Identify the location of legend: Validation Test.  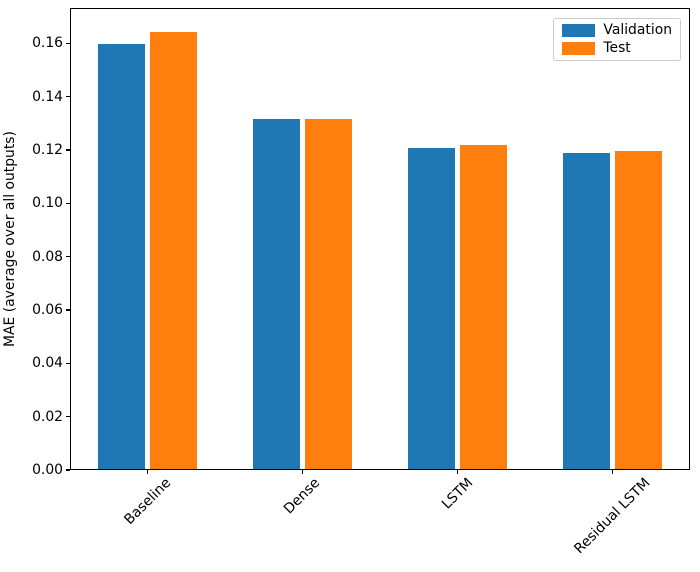
(617, 39).